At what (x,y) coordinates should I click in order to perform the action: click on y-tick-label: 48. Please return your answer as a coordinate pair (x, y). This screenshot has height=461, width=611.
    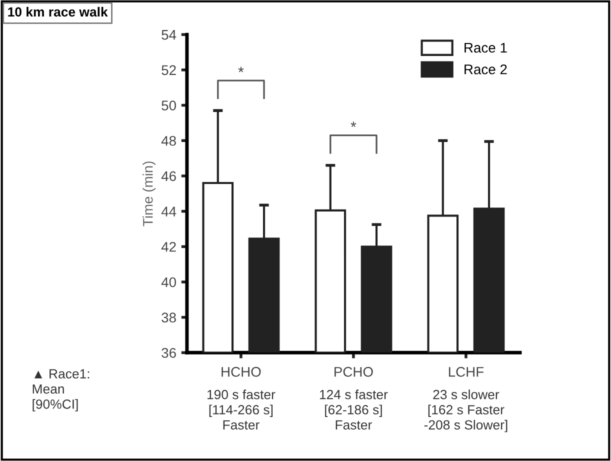
    Looking at the image, I should click on (168, 141).